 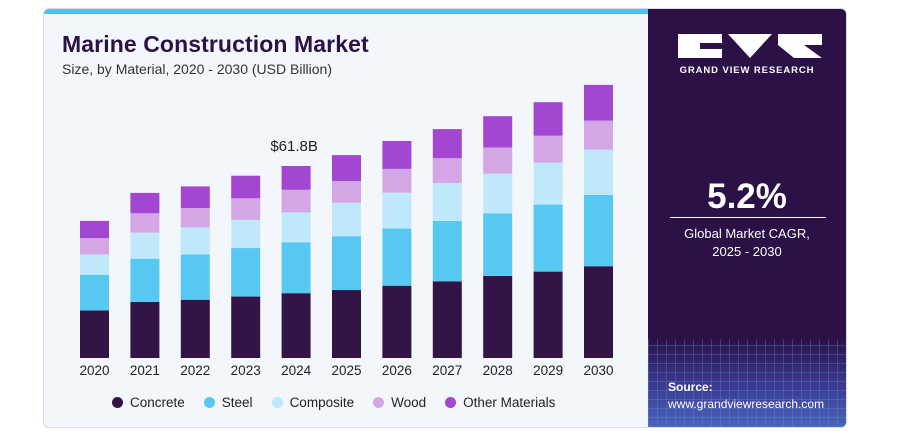 I want to click on bar-wood-2030, so click(x=598, y=135).